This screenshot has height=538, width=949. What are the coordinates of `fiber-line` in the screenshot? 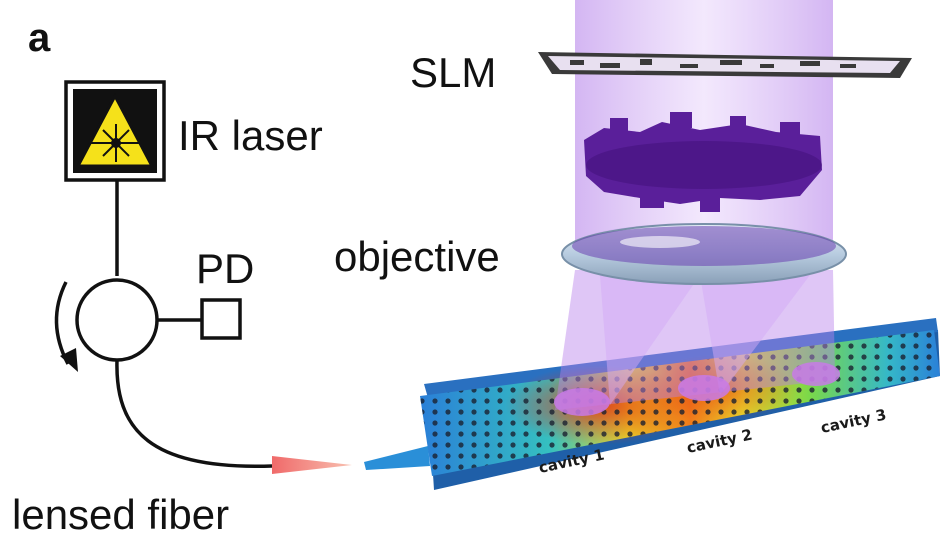 It's located at (194, 413).